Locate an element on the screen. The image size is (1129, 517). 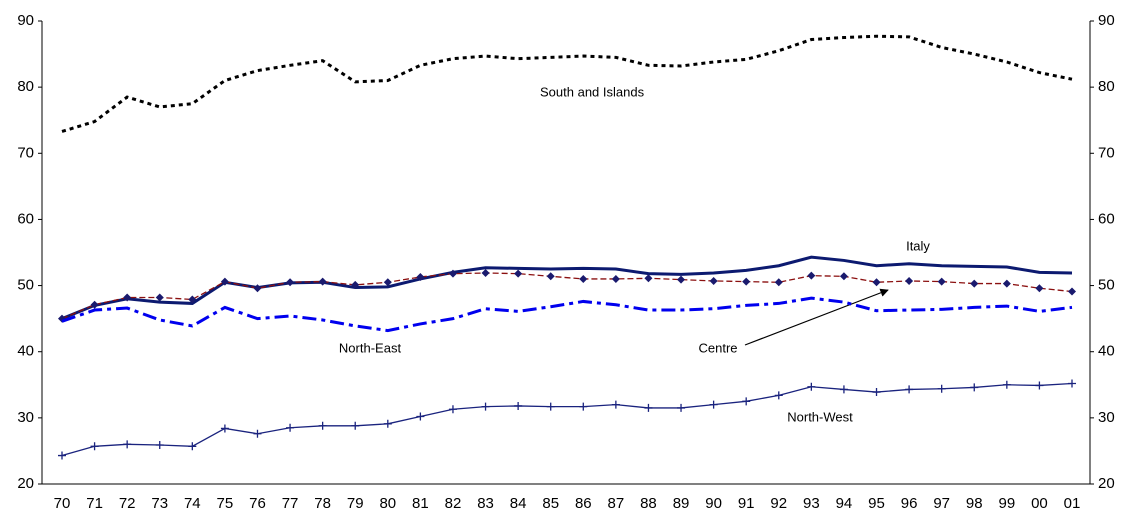
x-tick-label: 84 is located at coordinates (518, 503).